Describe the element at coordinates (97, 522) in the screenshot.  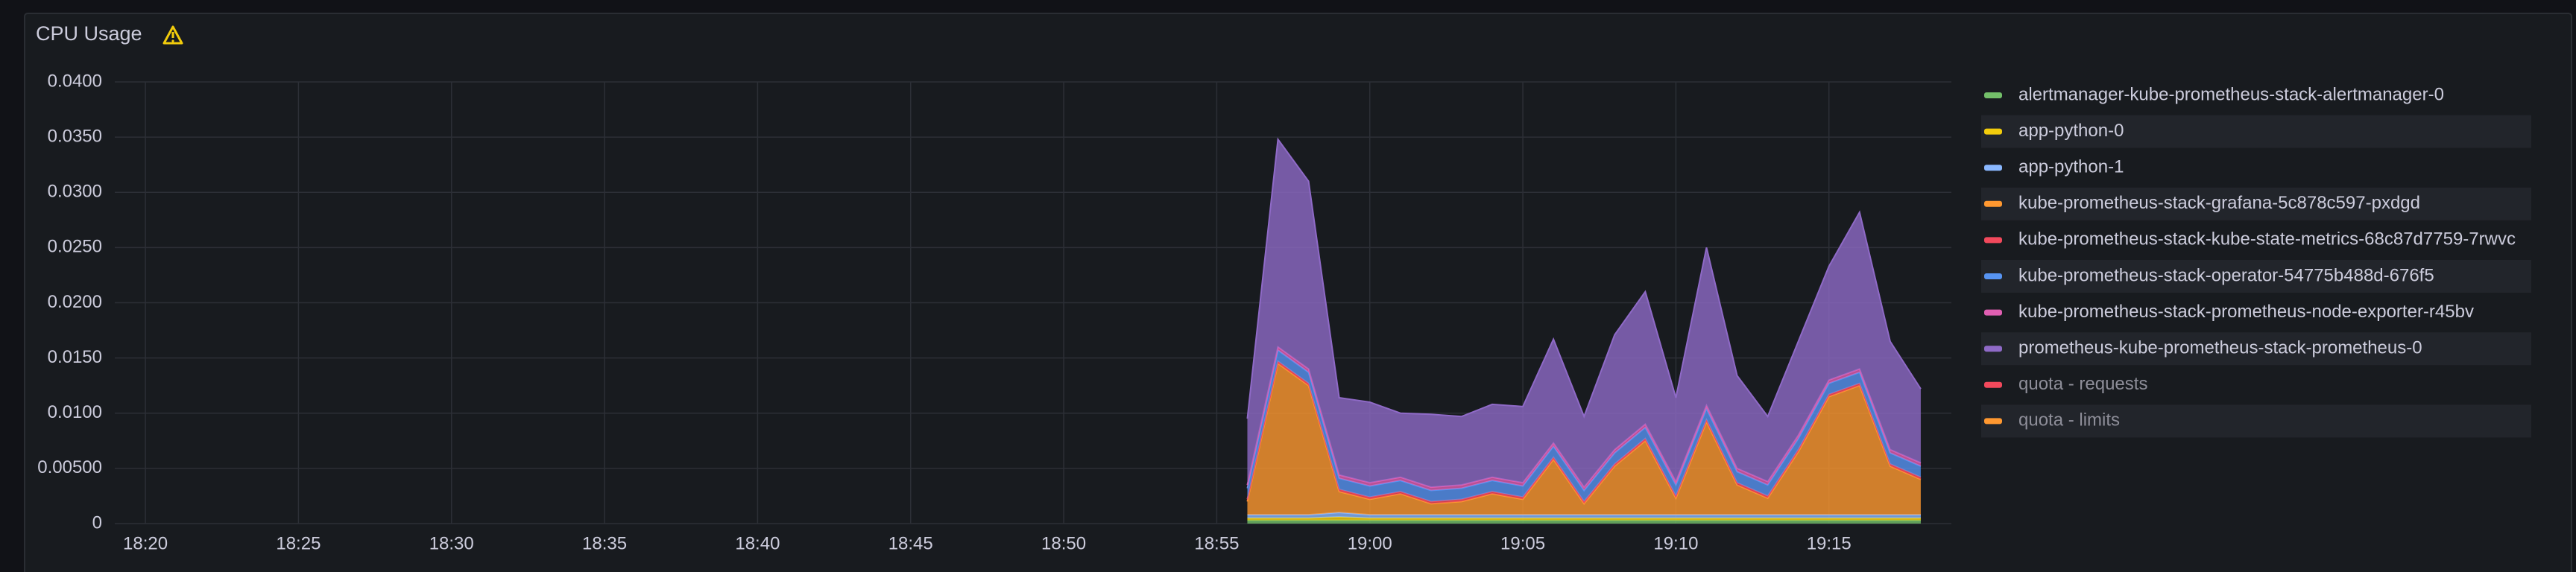
I see `y-tick-label: 0` at that location.